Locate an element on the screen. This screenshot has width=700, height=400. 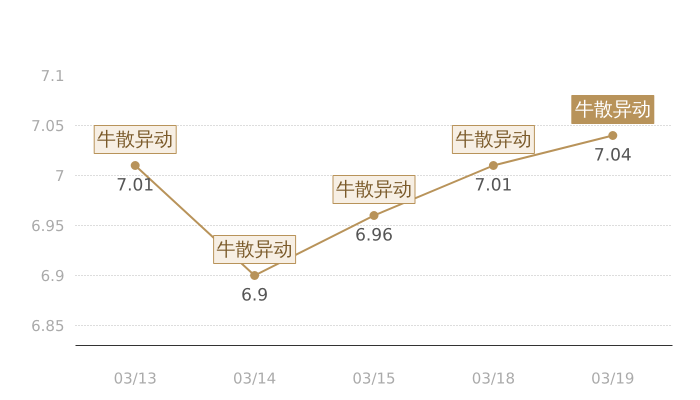
data-label: 7.04 is located at coordinates (613, 156).